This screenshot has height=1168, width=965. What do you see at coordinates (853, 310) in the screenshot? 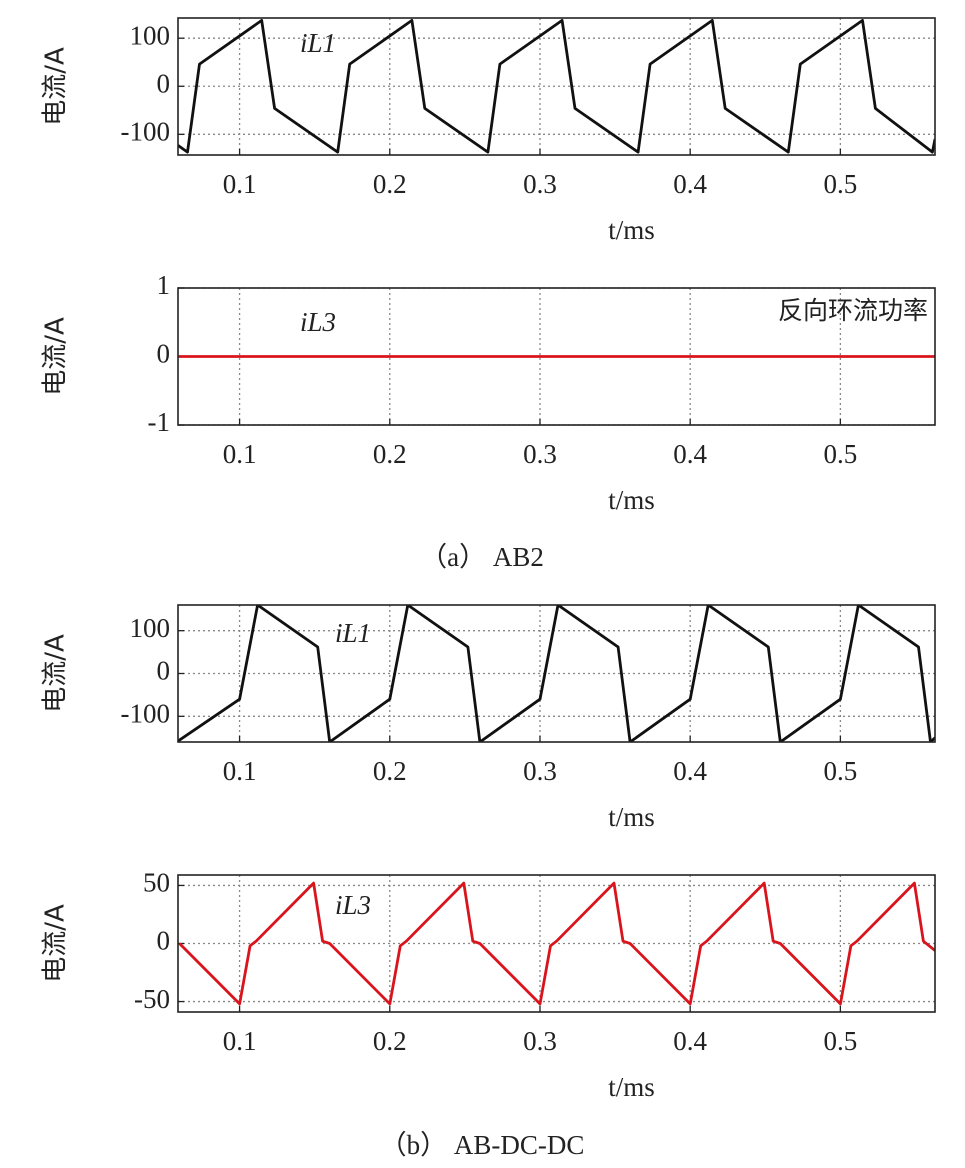
I see `annotation: 反向环流功率` at bounding box center [853, 310].